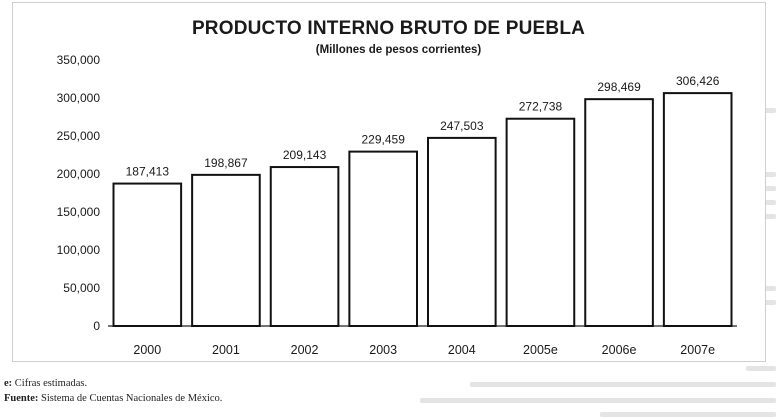 The image size is (777, 419). What do you see at coordinates (132, 398) in the screenshot?
I see `source-note-text: Sistema de Cuentas Nacionales de México.` at bounding box center [132, 398].